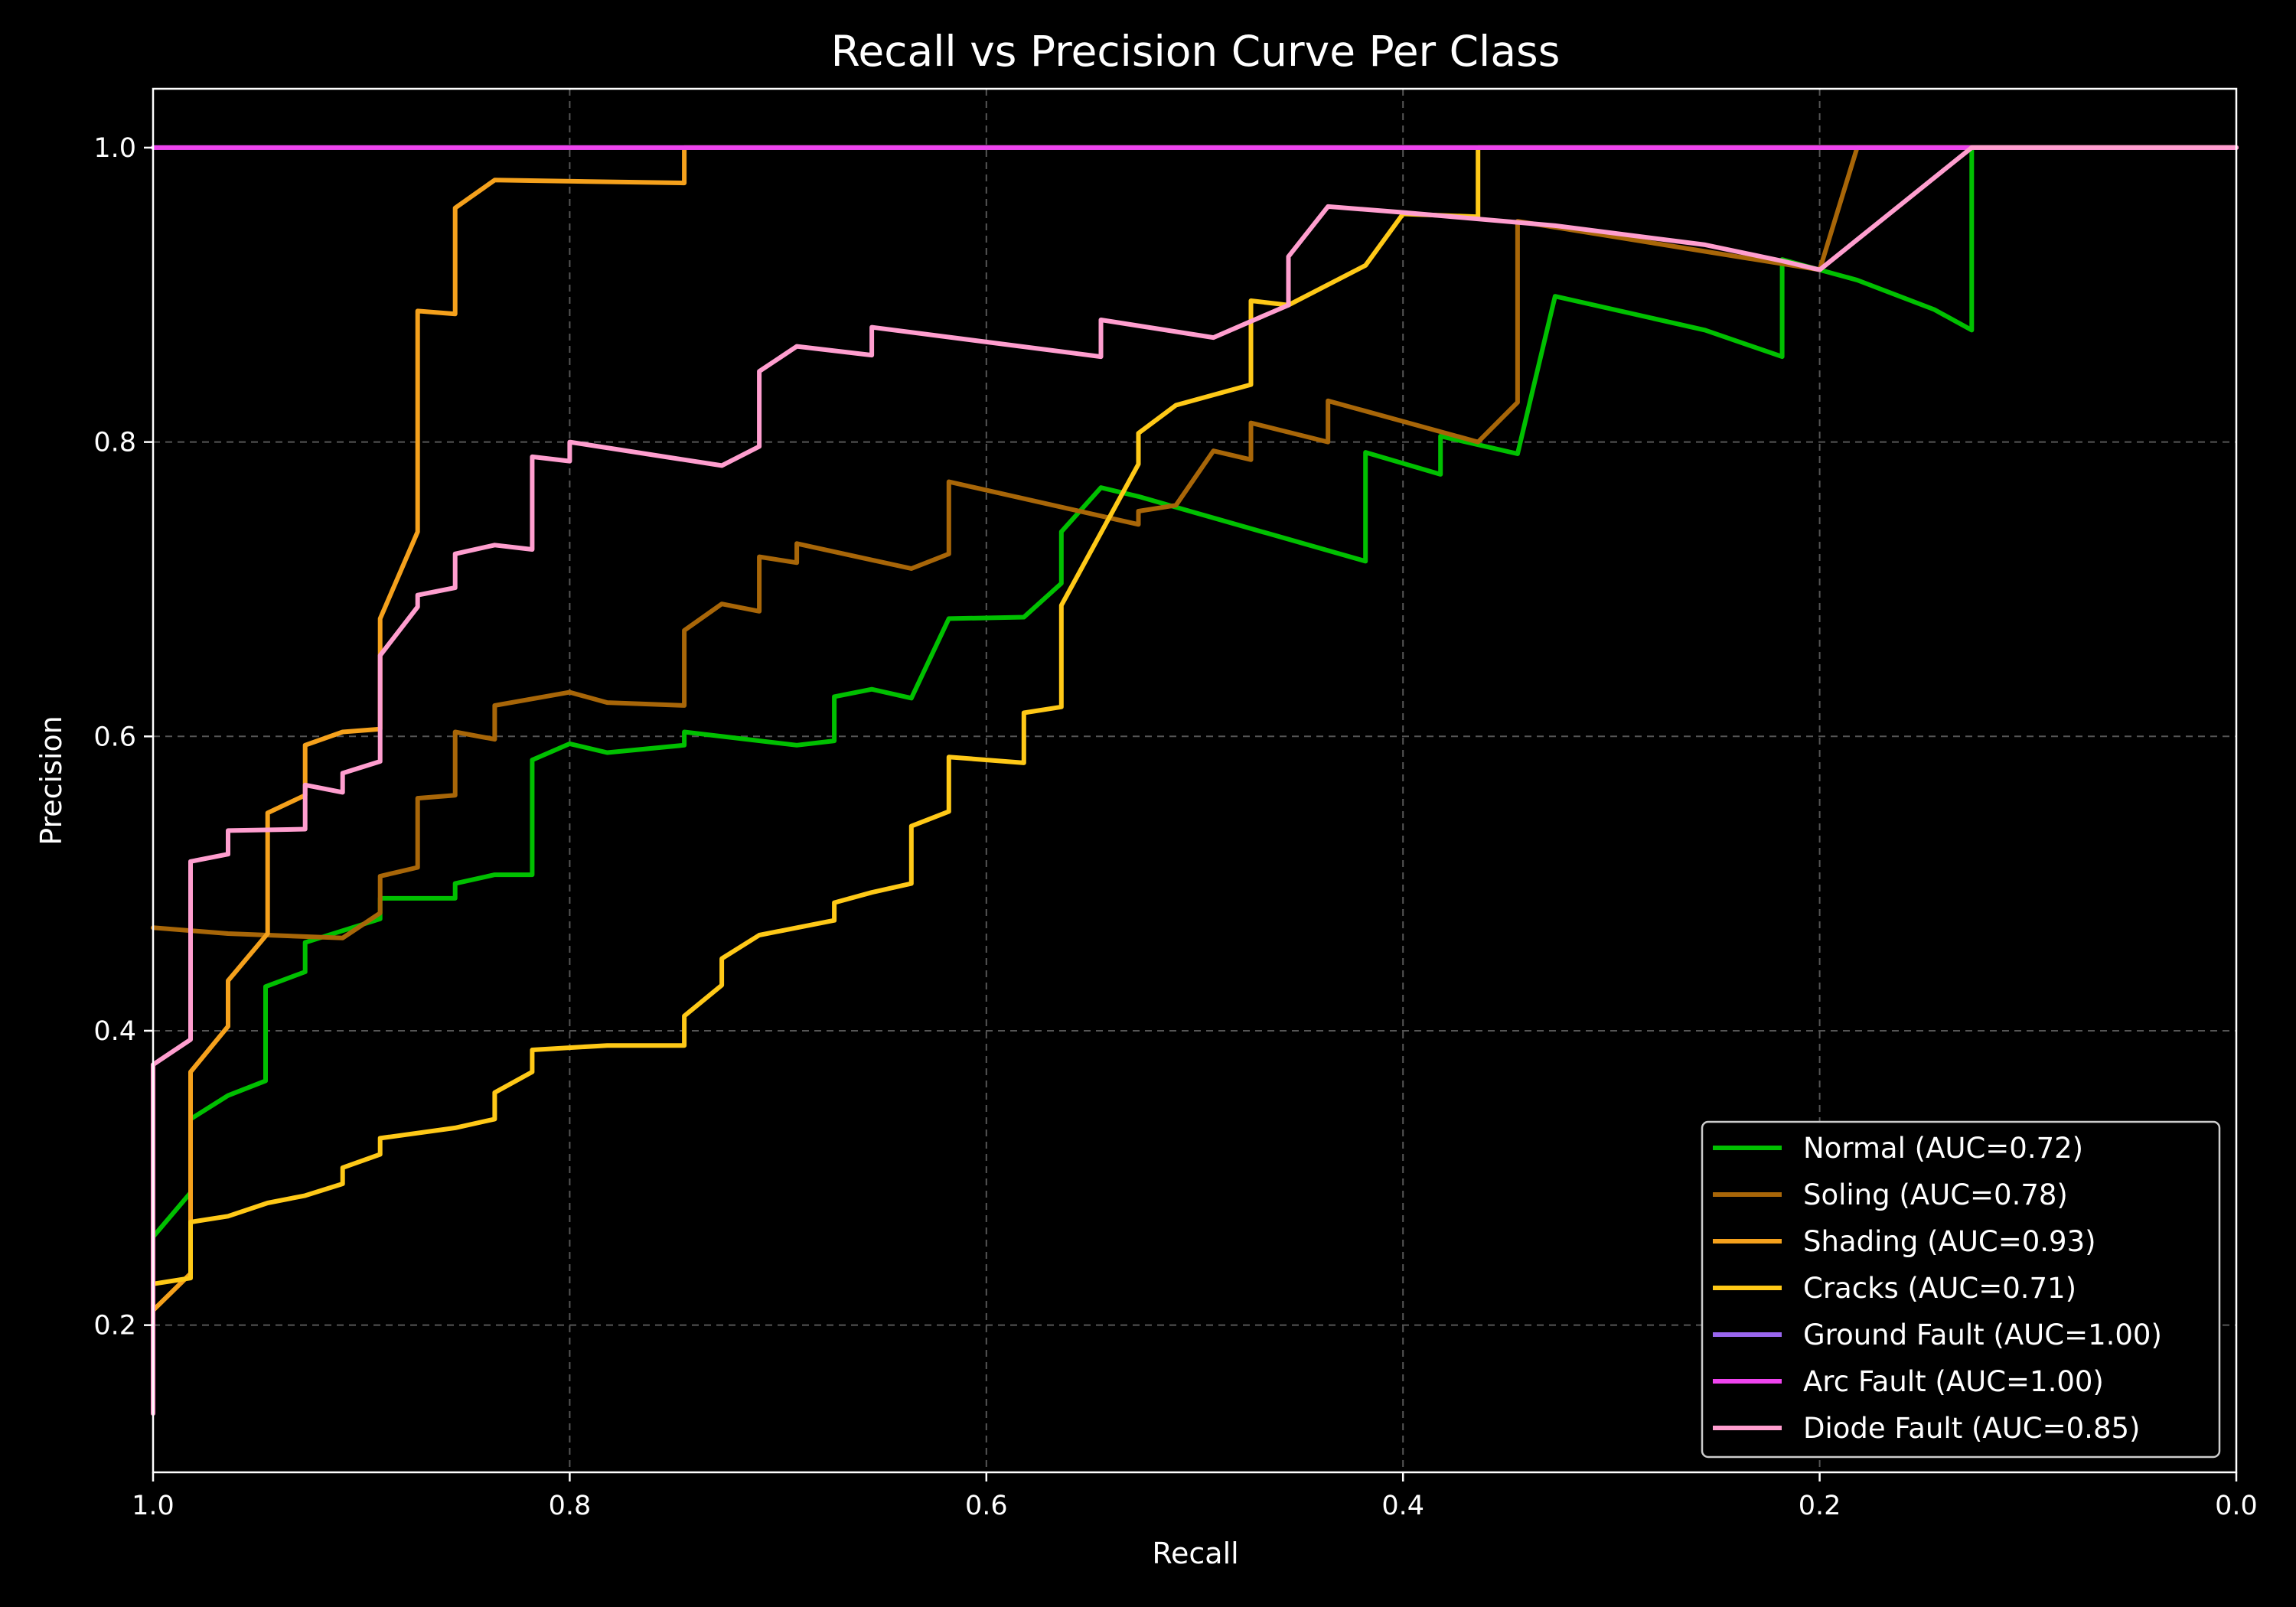 The height and width of the screenshot is (1607, 2296). What do you see at coordinates (1935, 1194) in the screenshot?
I see `legend-entry-label: Soling (AUC=0.78)` at bounding box center [1935, 1194].